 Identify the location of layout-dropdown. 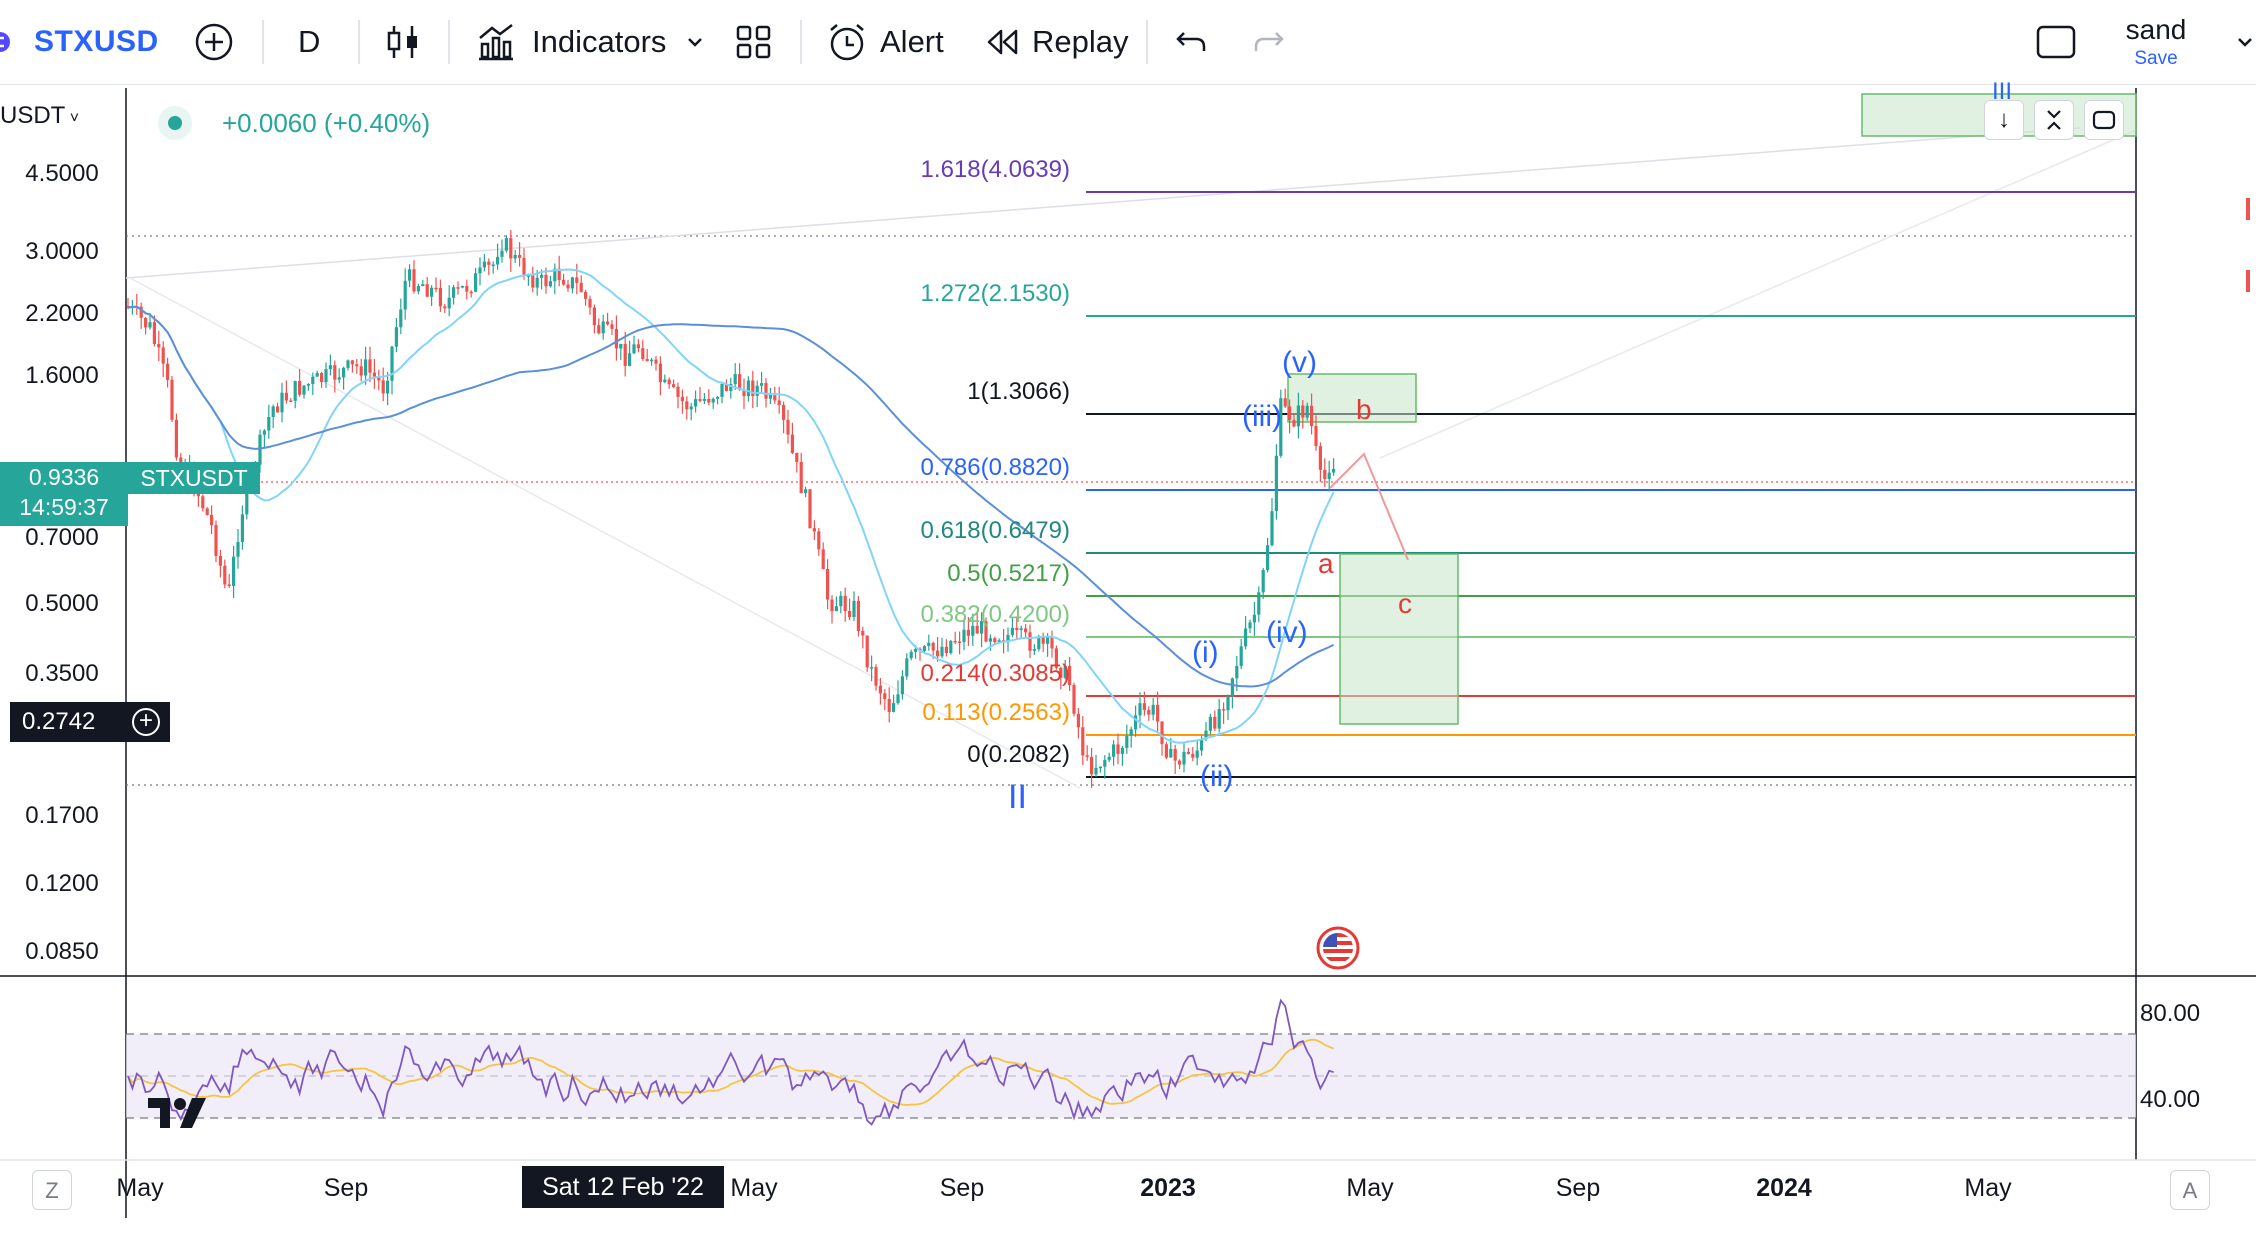
(2245, 42).